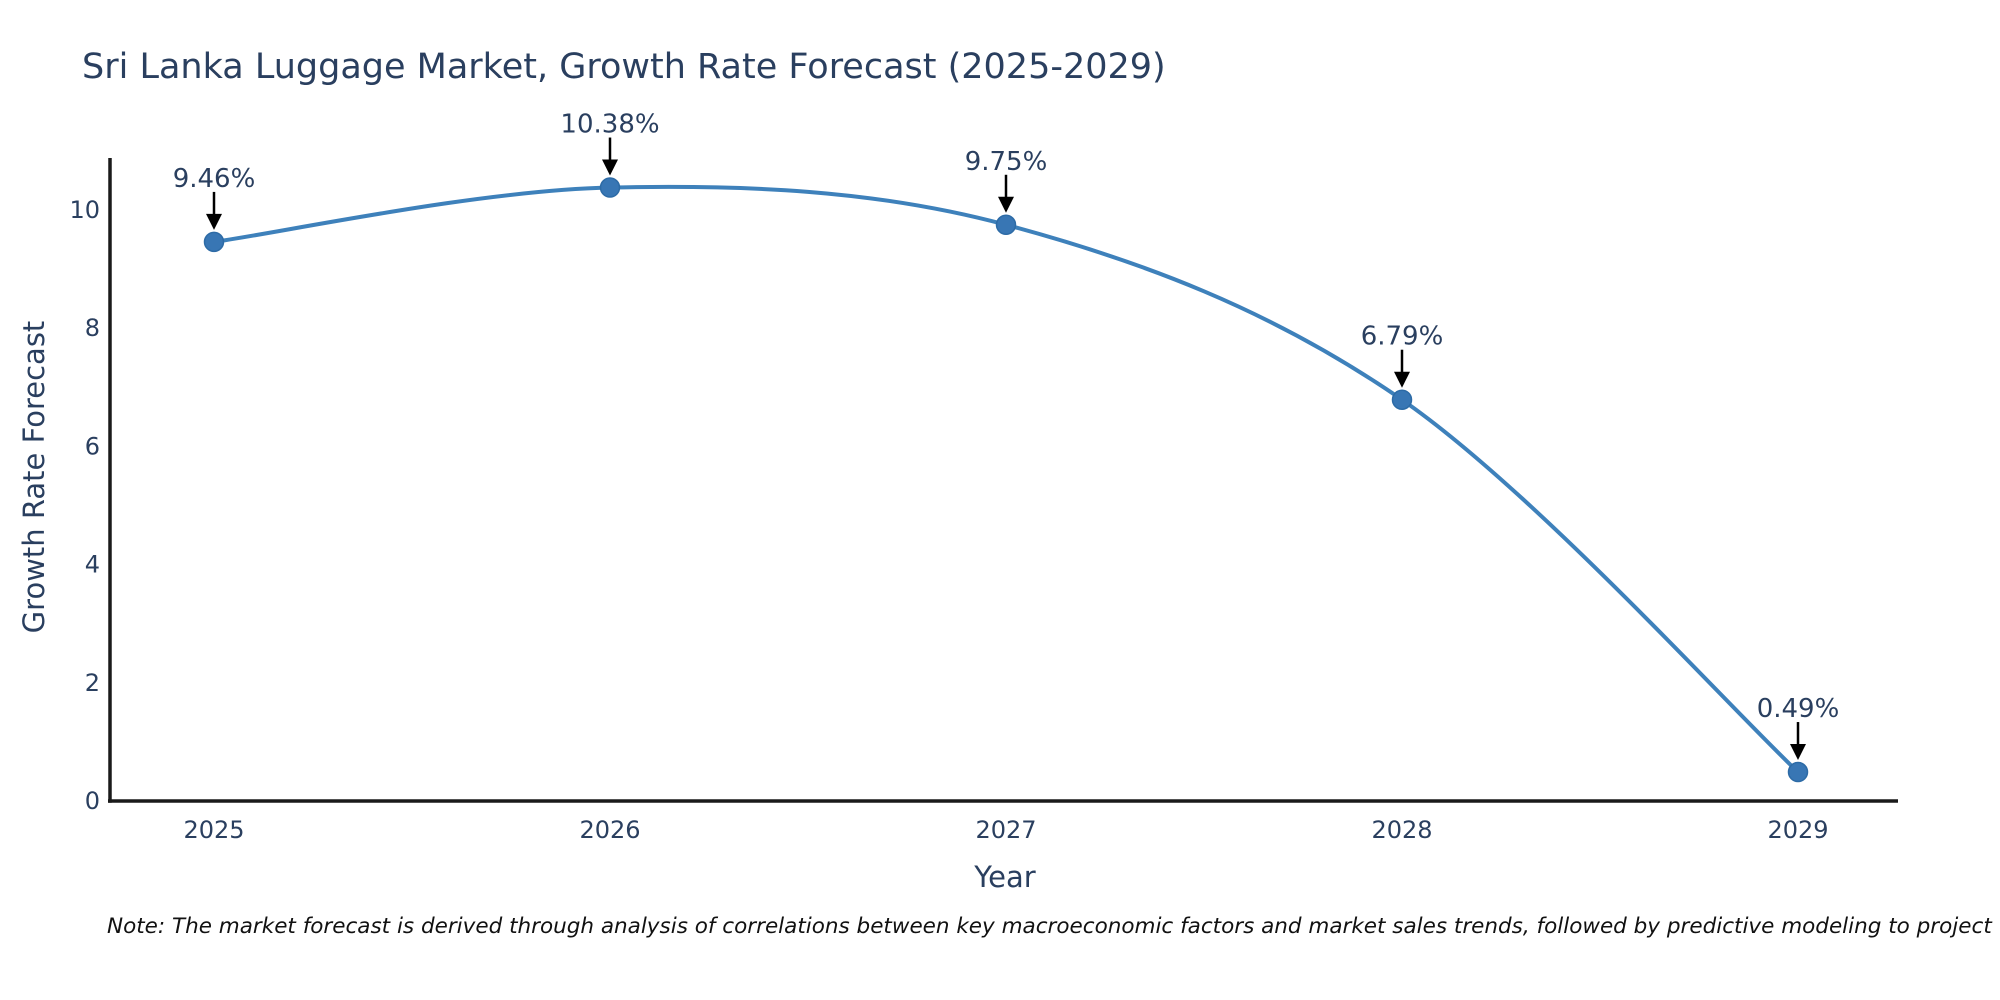 Image resolution: width=2000 pixels, height=1000 pixels. Describe the element at coordinates (214, 179) in the screenshot. I see `annotation-label: 9.46%` at that location.